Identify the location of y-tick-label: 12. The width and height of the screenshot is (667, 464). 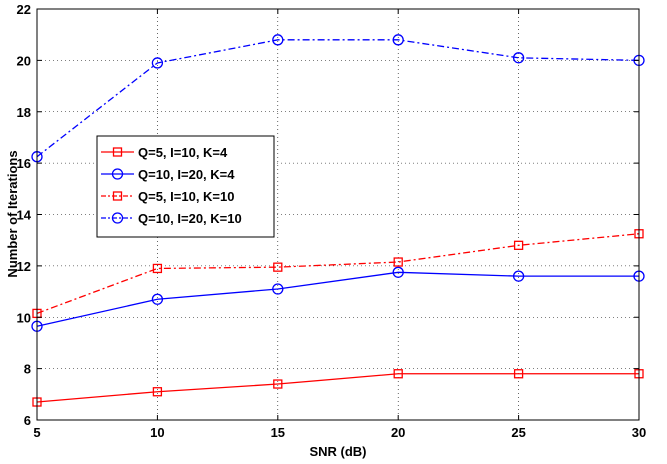
(24, 266).